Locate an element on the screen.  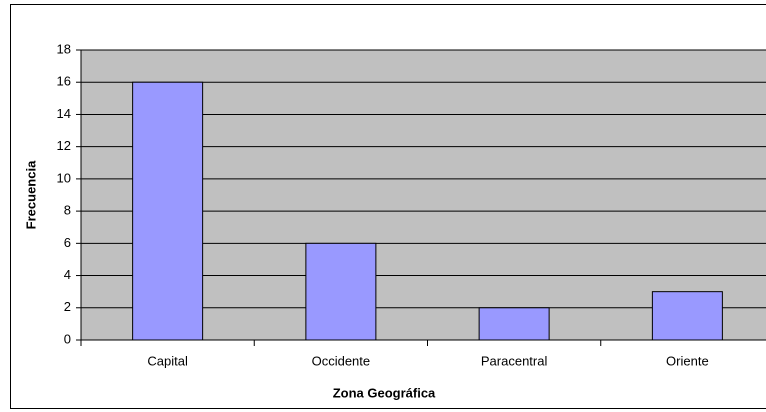
y-tick-label: 10 is located at coordinates (64, 177).